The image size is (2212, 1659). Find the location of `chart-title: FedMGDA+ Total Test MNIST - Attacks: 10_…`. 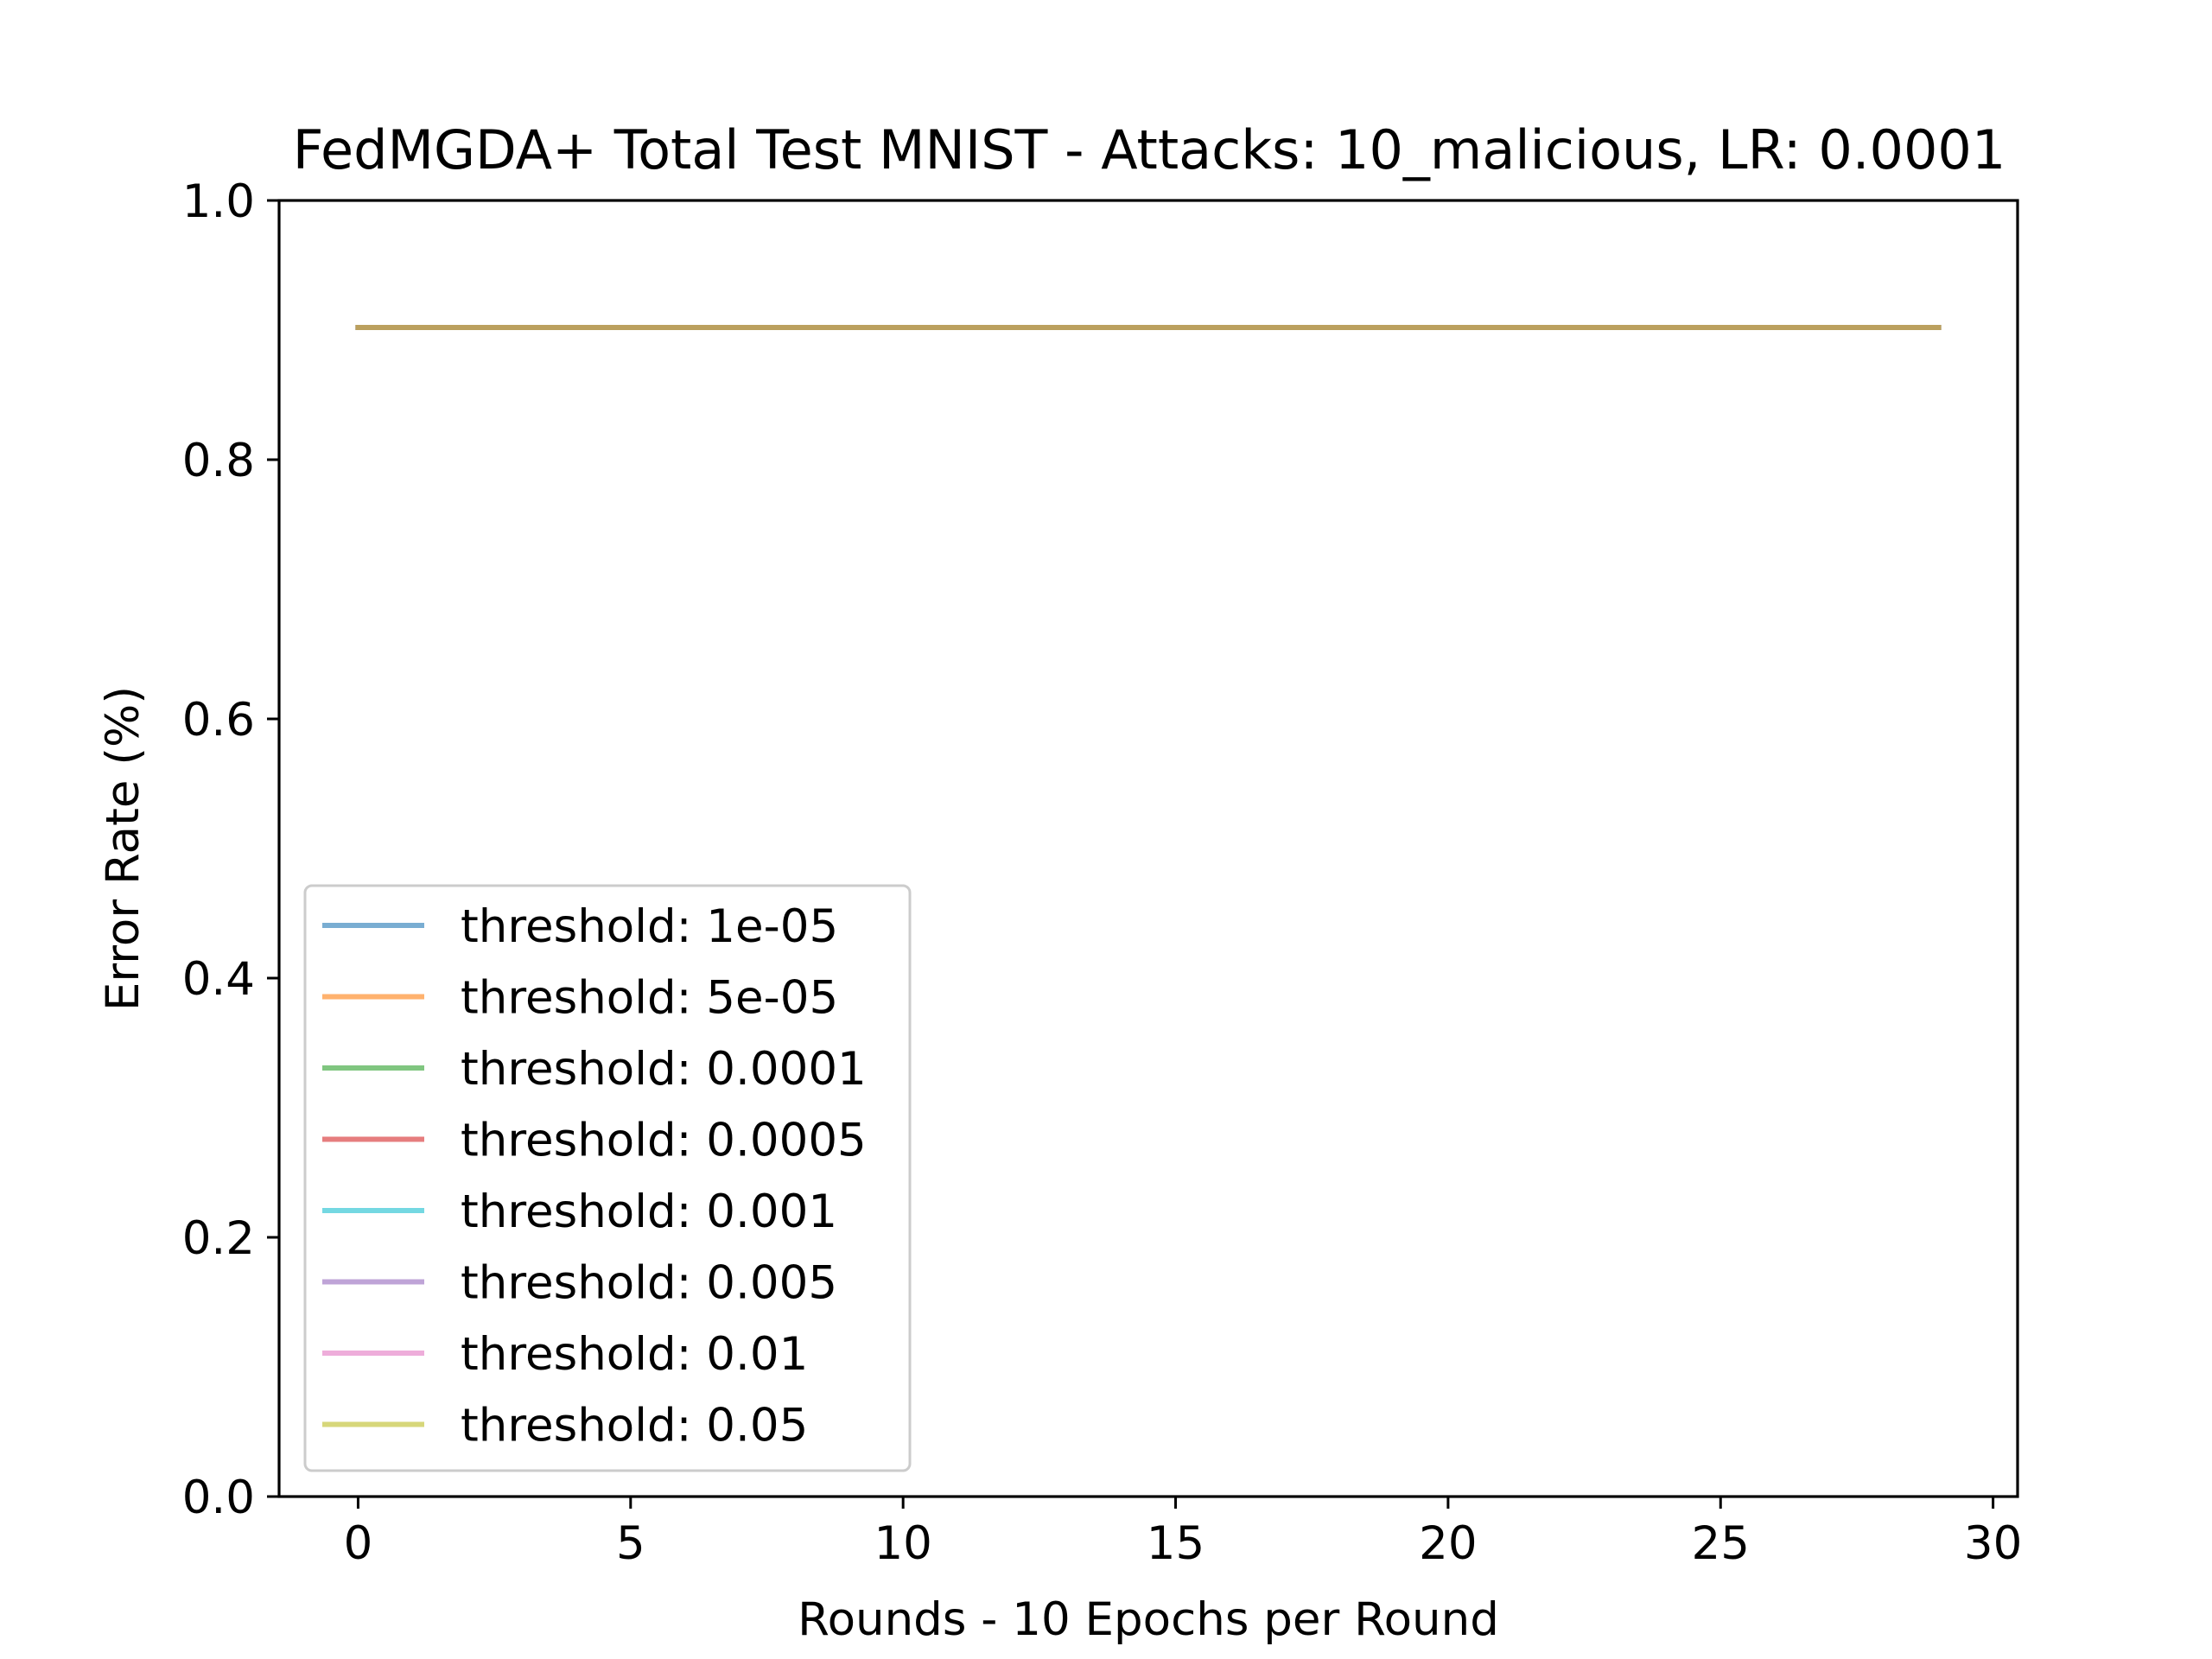

chart-title: FedMGDA+ Total Test MNIST - Attacks: 10_… is located at coordinates (1149, 149).